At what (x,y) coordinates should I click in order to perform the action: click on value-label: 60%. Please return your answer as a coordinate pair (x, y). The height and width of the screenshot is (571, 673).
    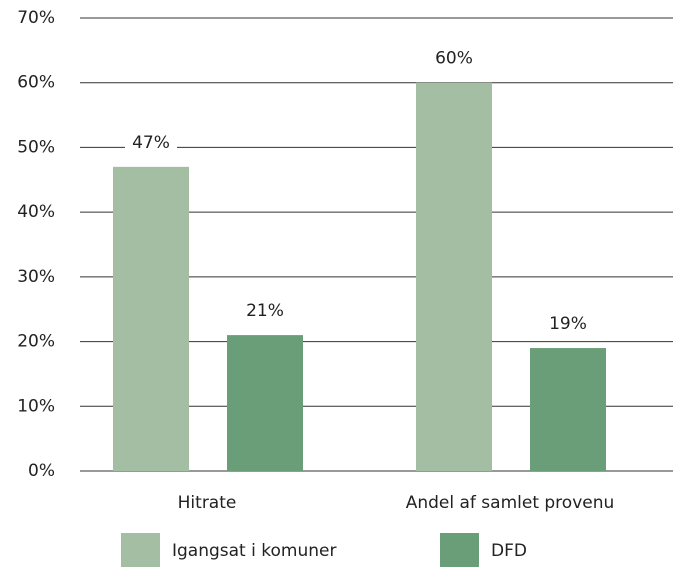
    Looking at the image, I should click on (454, 59).